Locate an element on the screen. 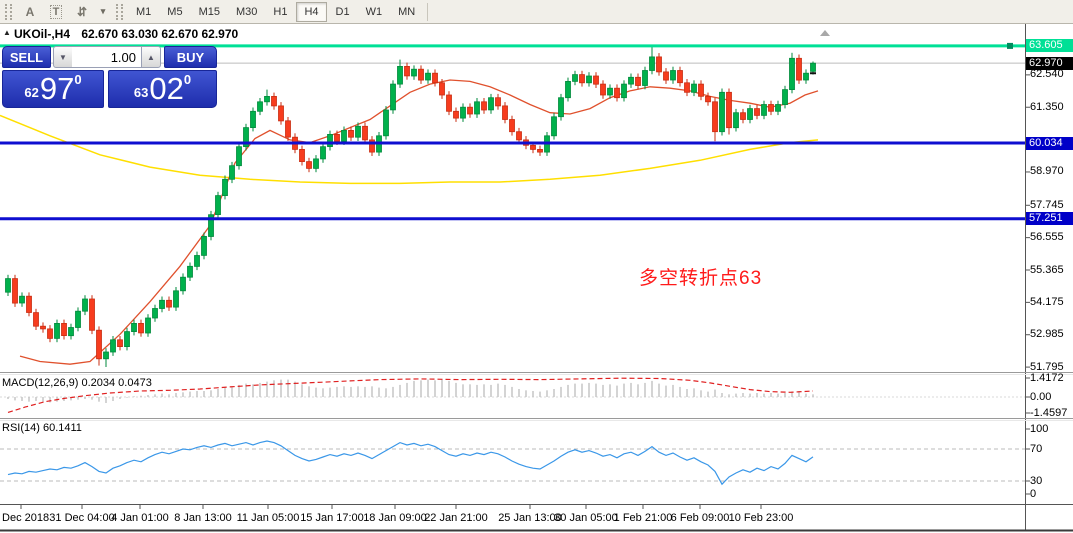 The height and width of the screenshot is (533, 1073). price-tick-label: 54.175 is located at coordinates (1047, 301).